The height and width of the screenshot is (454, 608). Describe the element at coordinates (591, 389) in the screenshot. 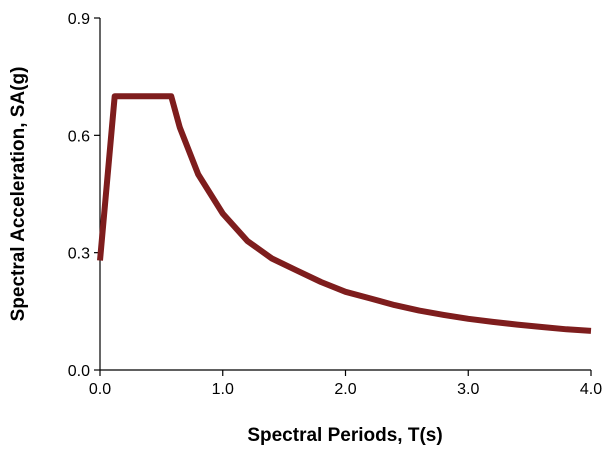

I see `x-tick-label: 4.0` at that location.